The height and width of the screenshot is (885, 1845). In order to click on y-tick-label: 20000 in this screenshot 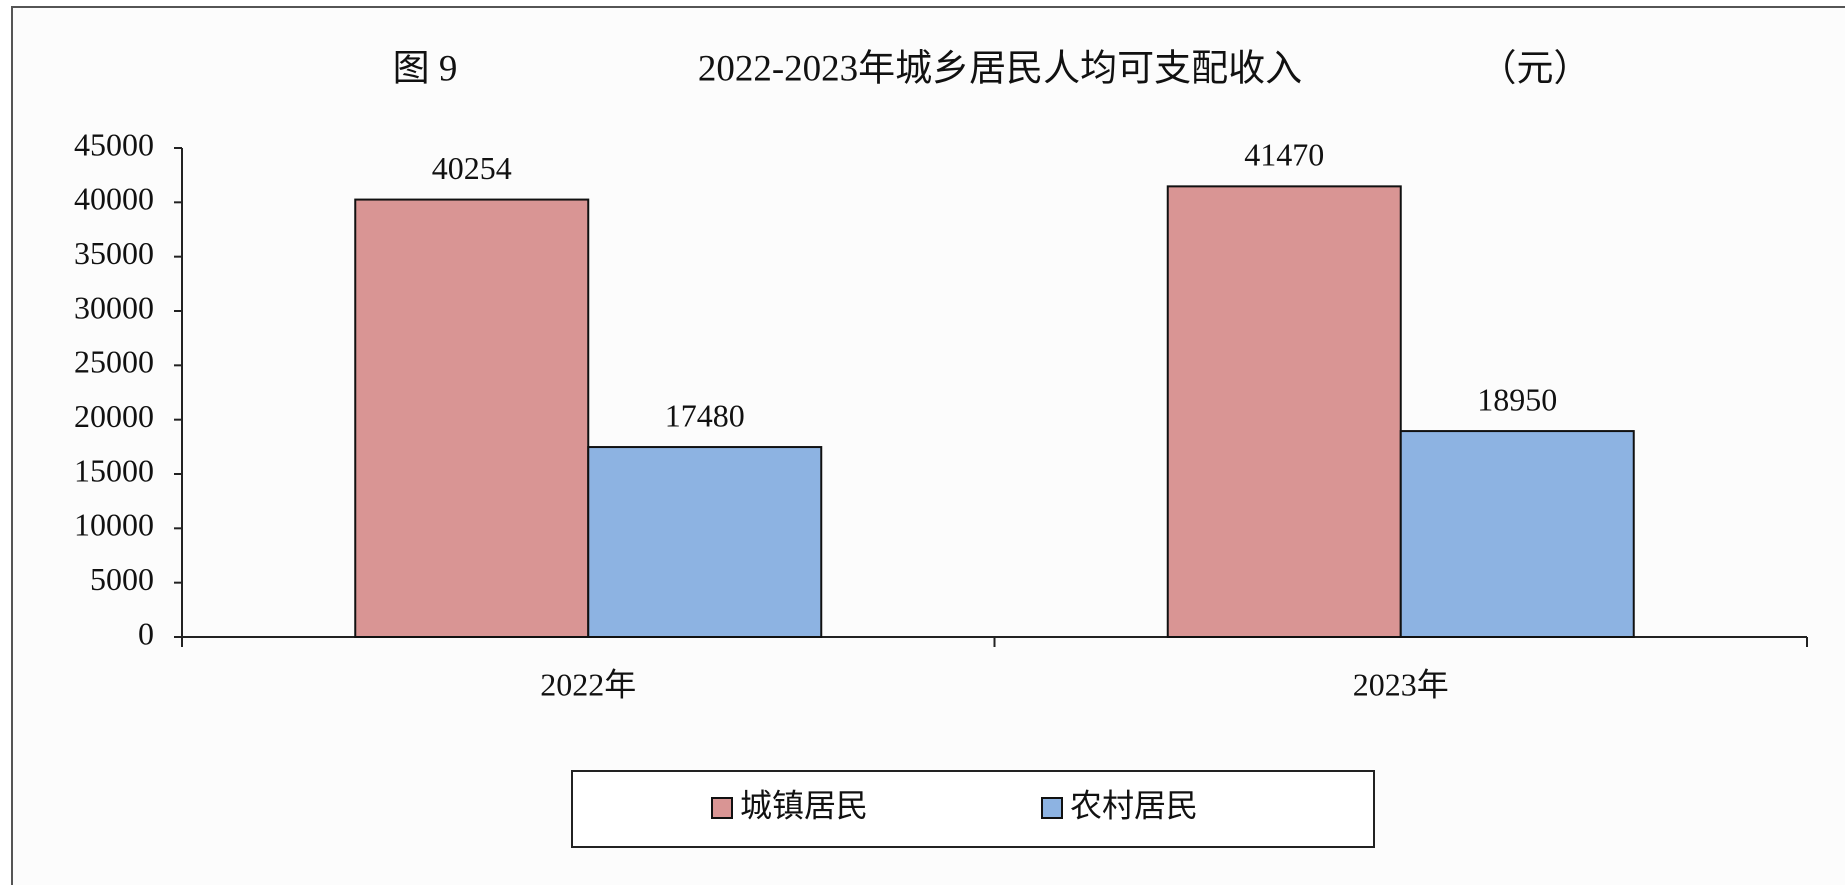, I will do `click(114, 416)`.